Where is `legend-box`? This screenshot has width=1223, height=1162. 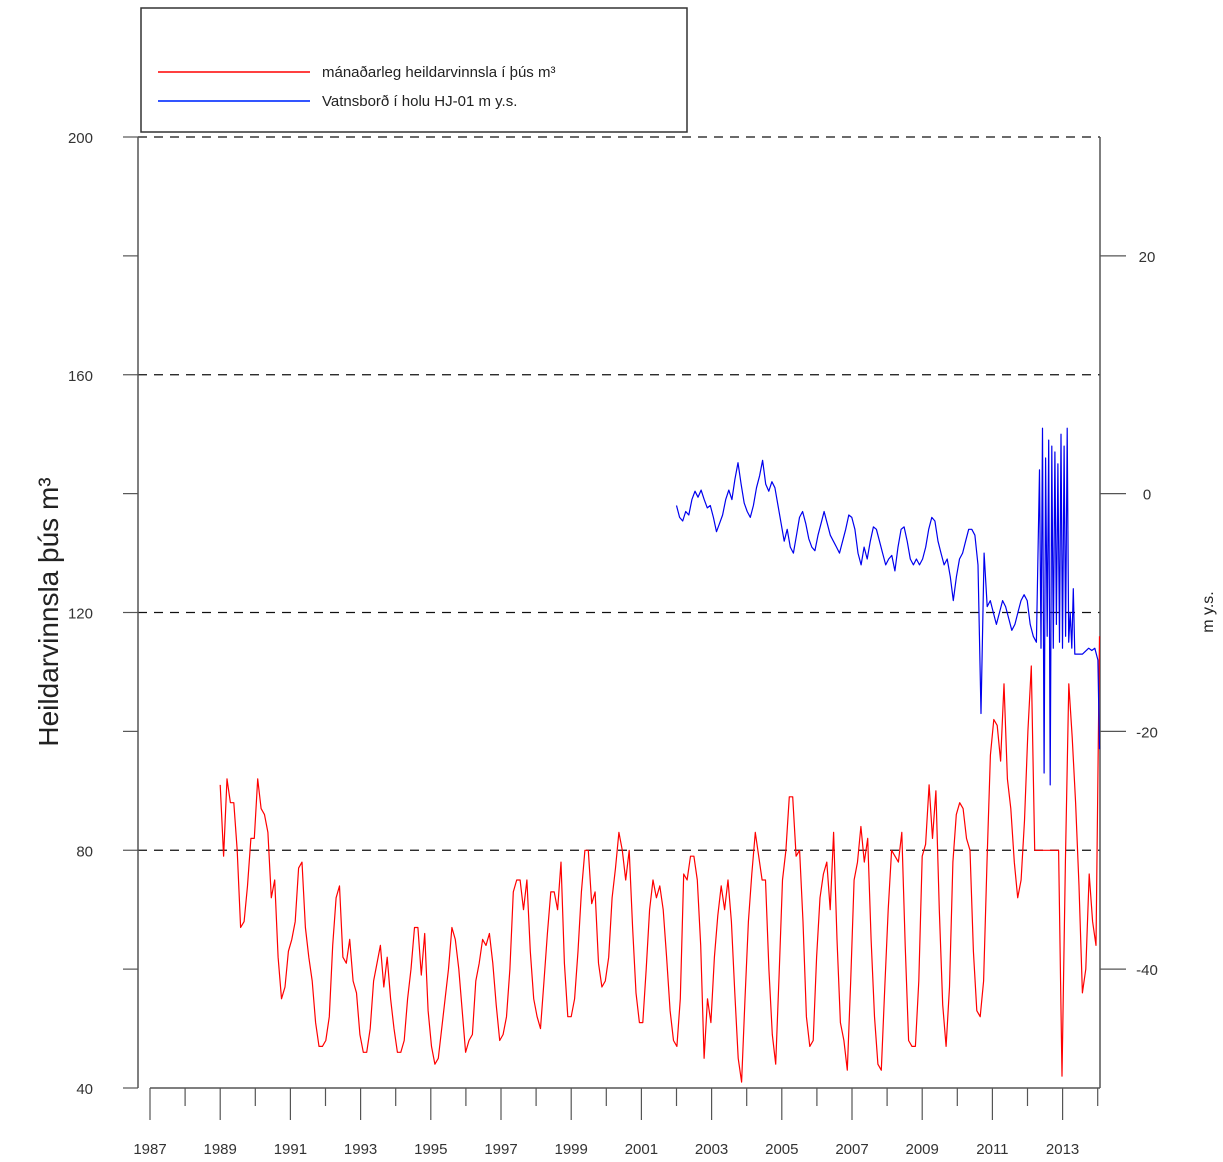
legend-box is located at coordinates (414, 70).